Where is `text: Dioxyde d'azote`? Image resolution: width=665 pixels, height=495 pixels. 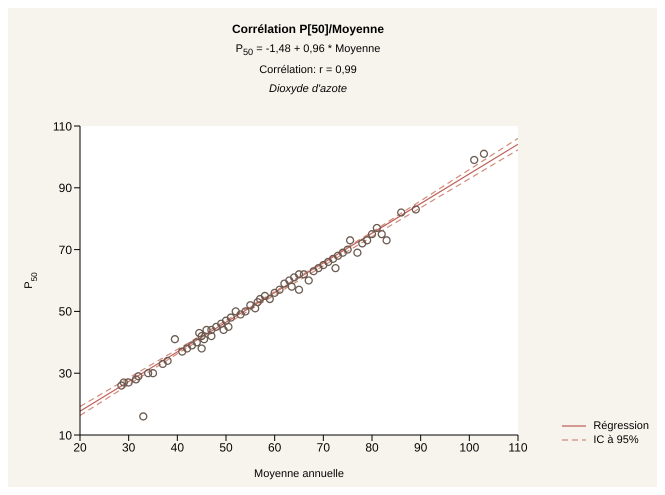 text: Dioxyde d'azote is located at coordinates (308, 89).